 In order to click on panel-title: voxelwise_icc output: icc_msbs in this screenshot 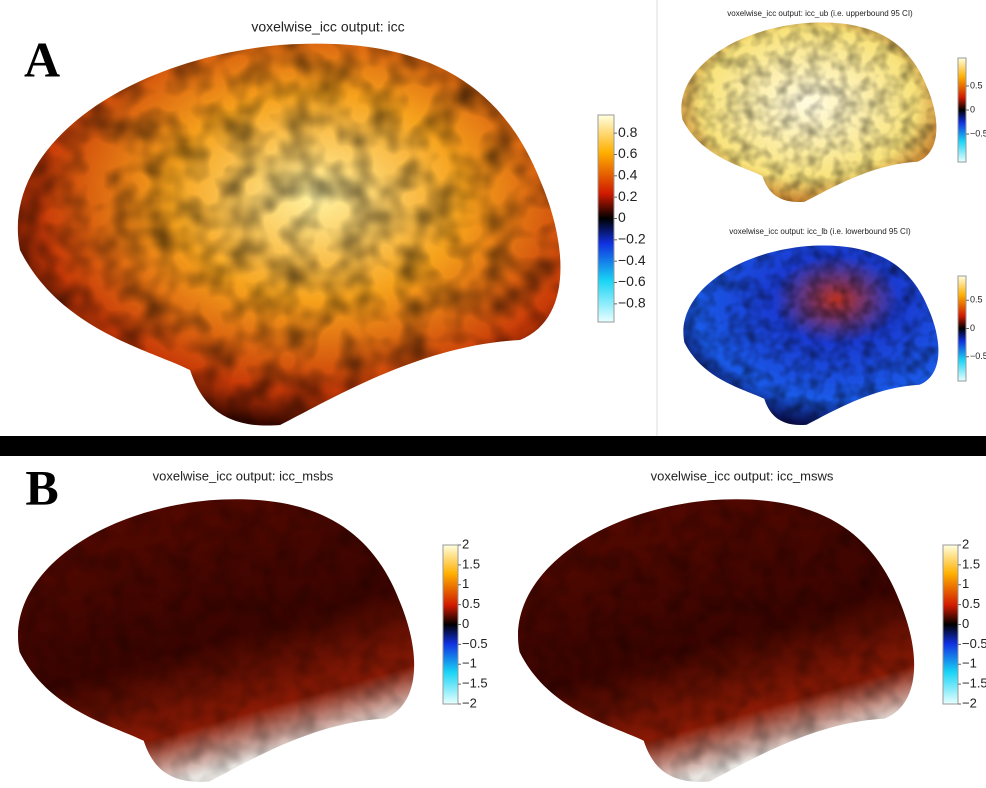, I will do `click(243, 475)`.